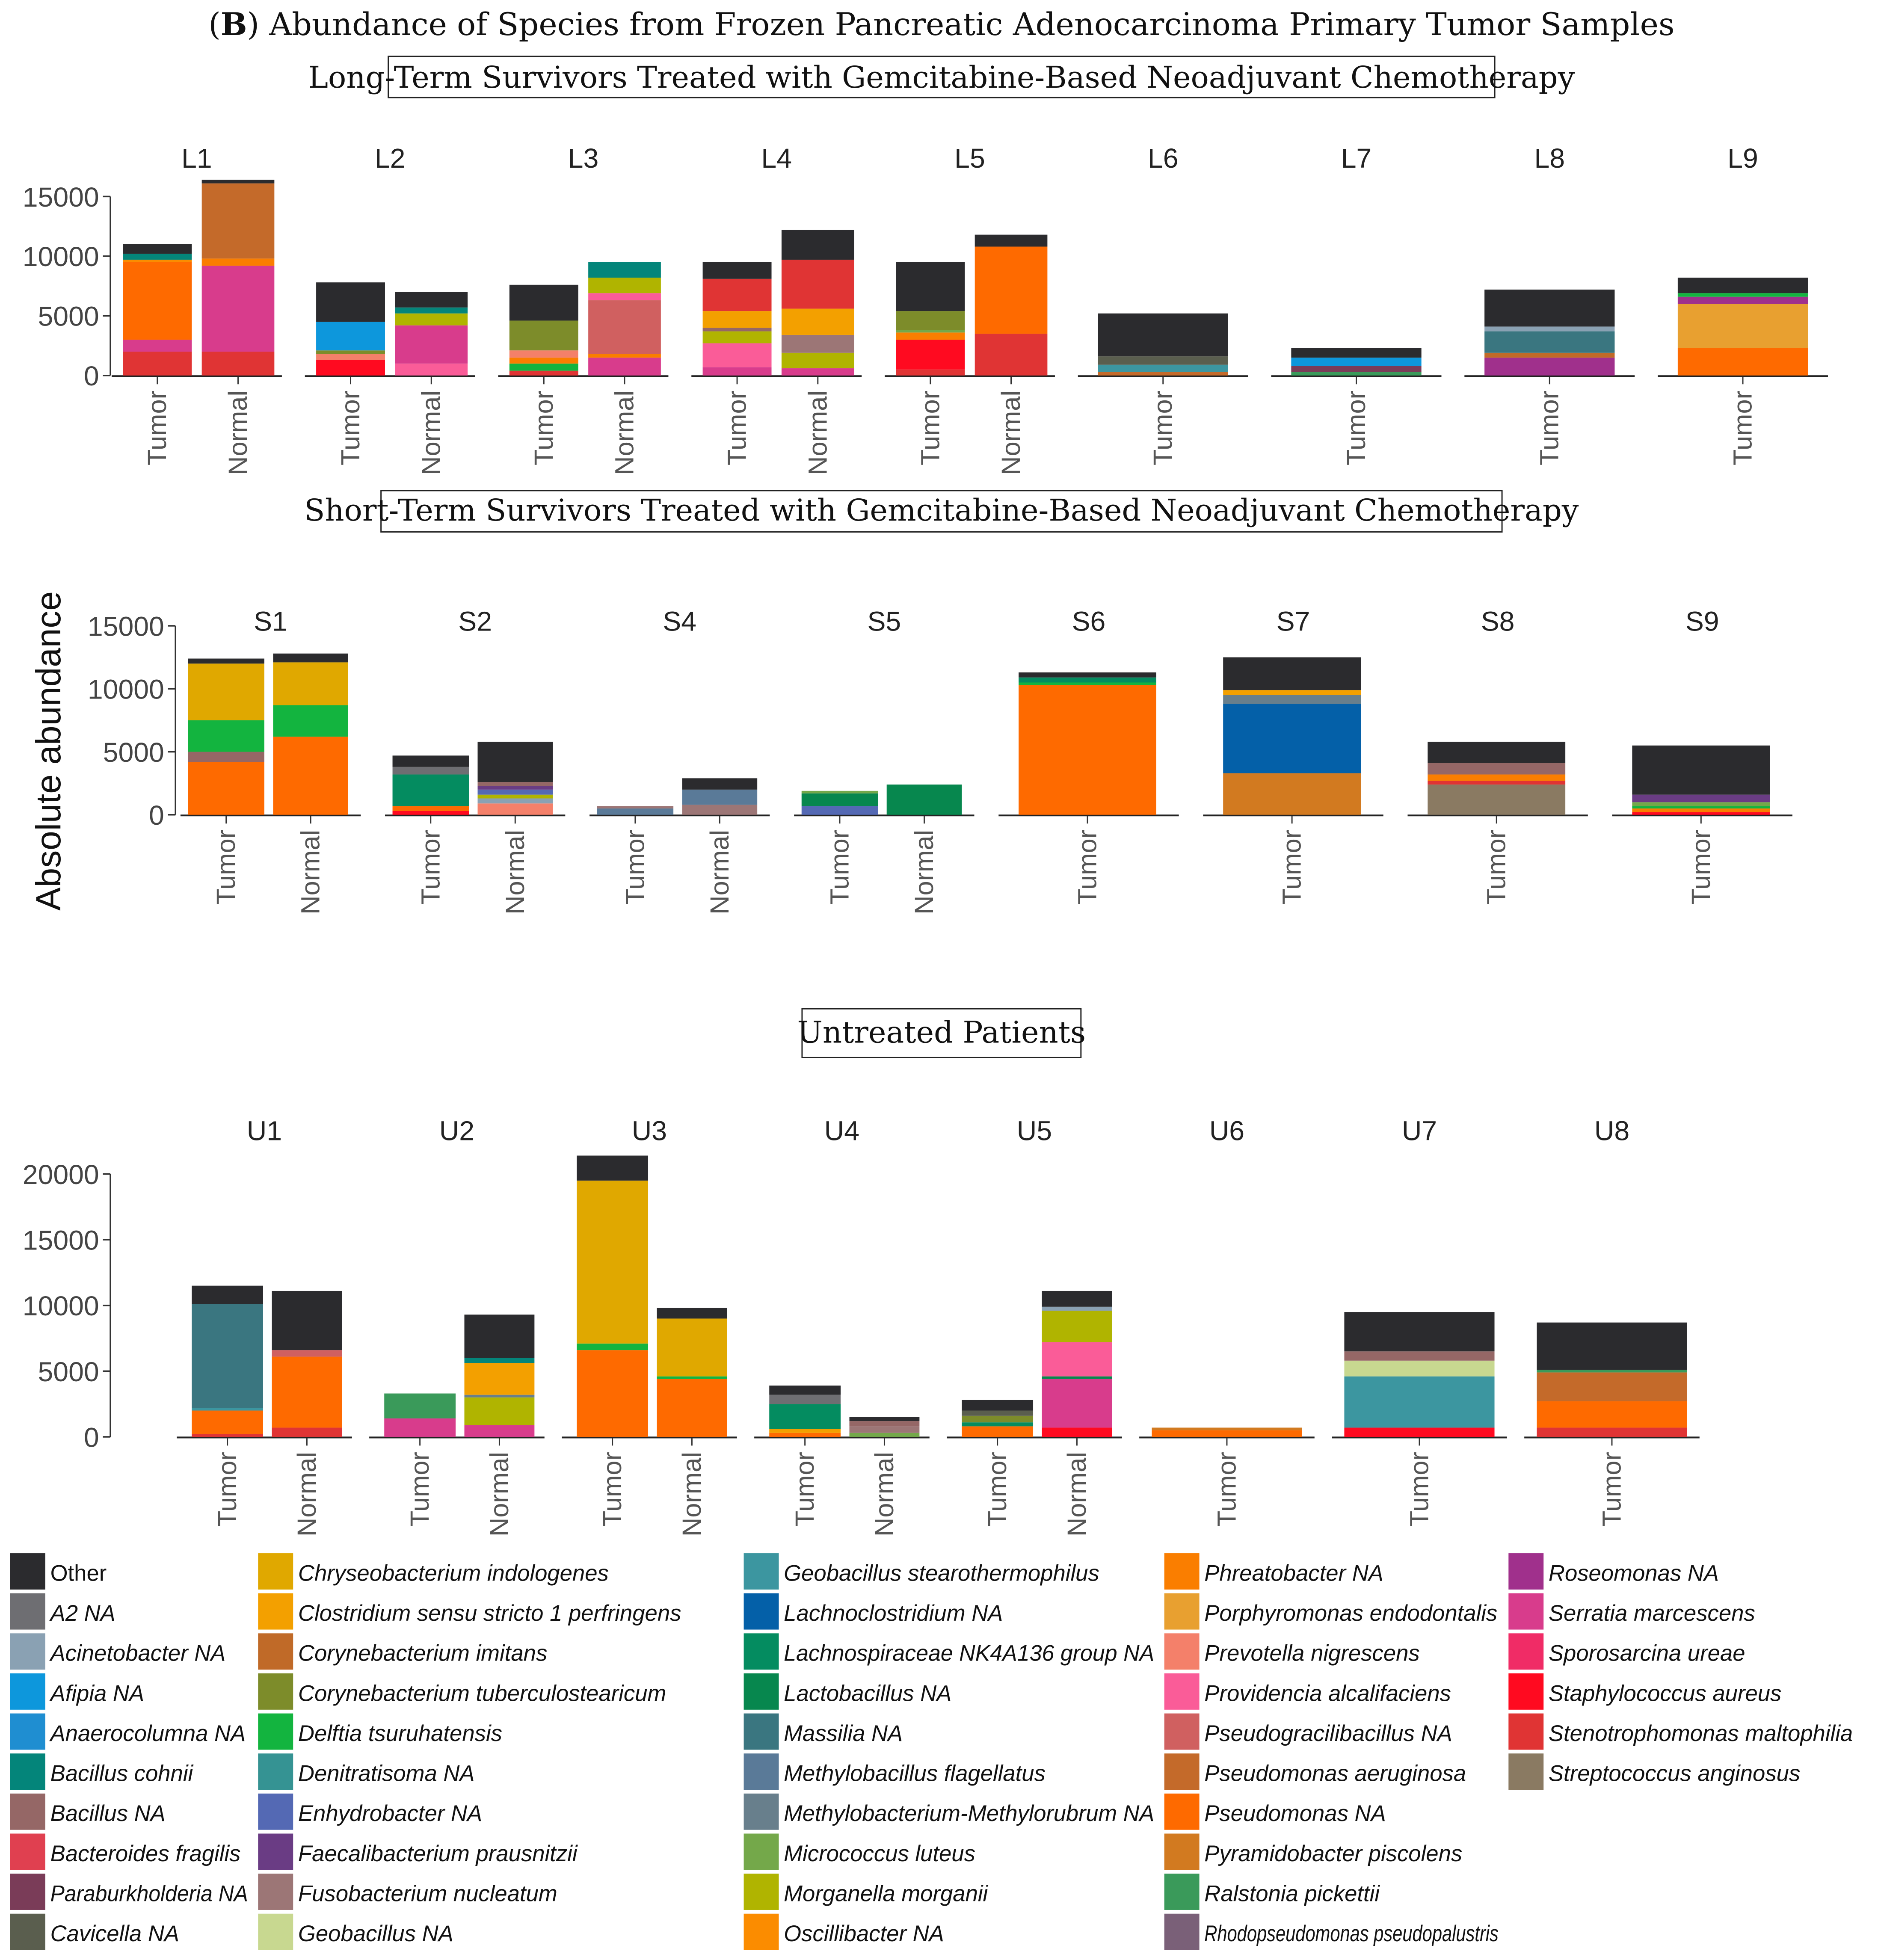  What do you see at coordinates (970, 309) in the screenshot?
I see `group-L5: L5 Tumor Normal` at bounding box center [970, 309].